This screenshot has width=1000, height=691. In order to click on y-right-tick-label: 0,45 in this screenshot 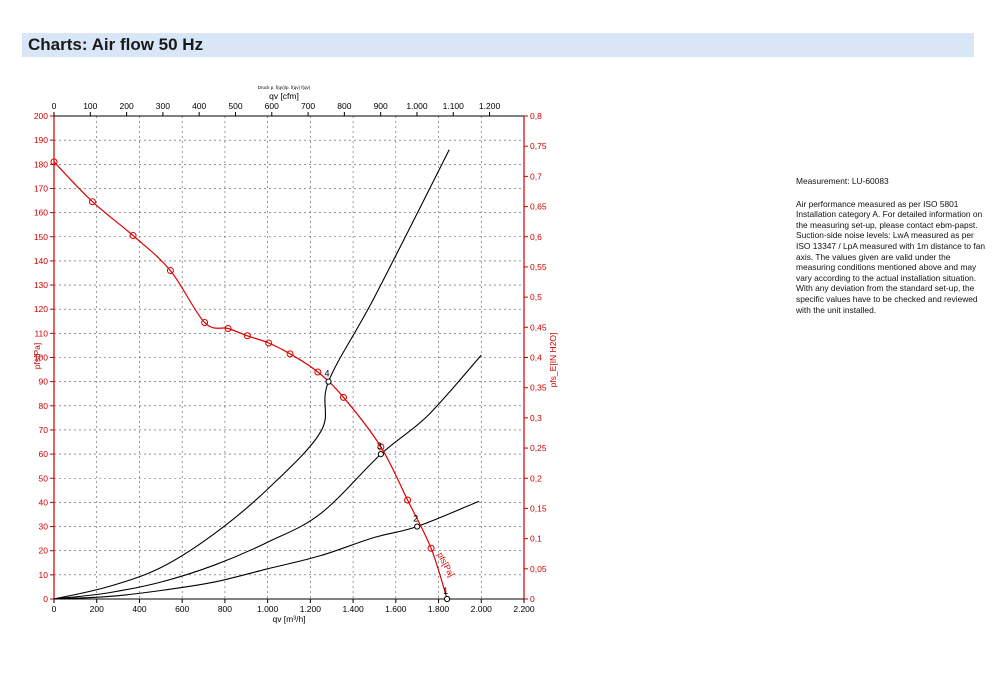, I will do `click(538, 327)`.